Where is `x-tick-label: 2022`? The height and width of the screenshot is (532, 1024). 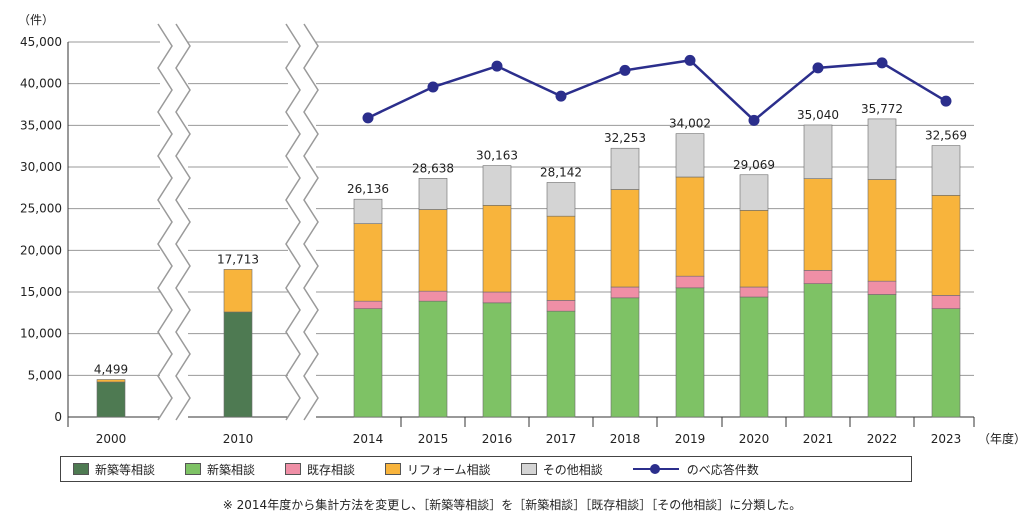
x-tick-label: 2022 is located at coordinates (882, 439).